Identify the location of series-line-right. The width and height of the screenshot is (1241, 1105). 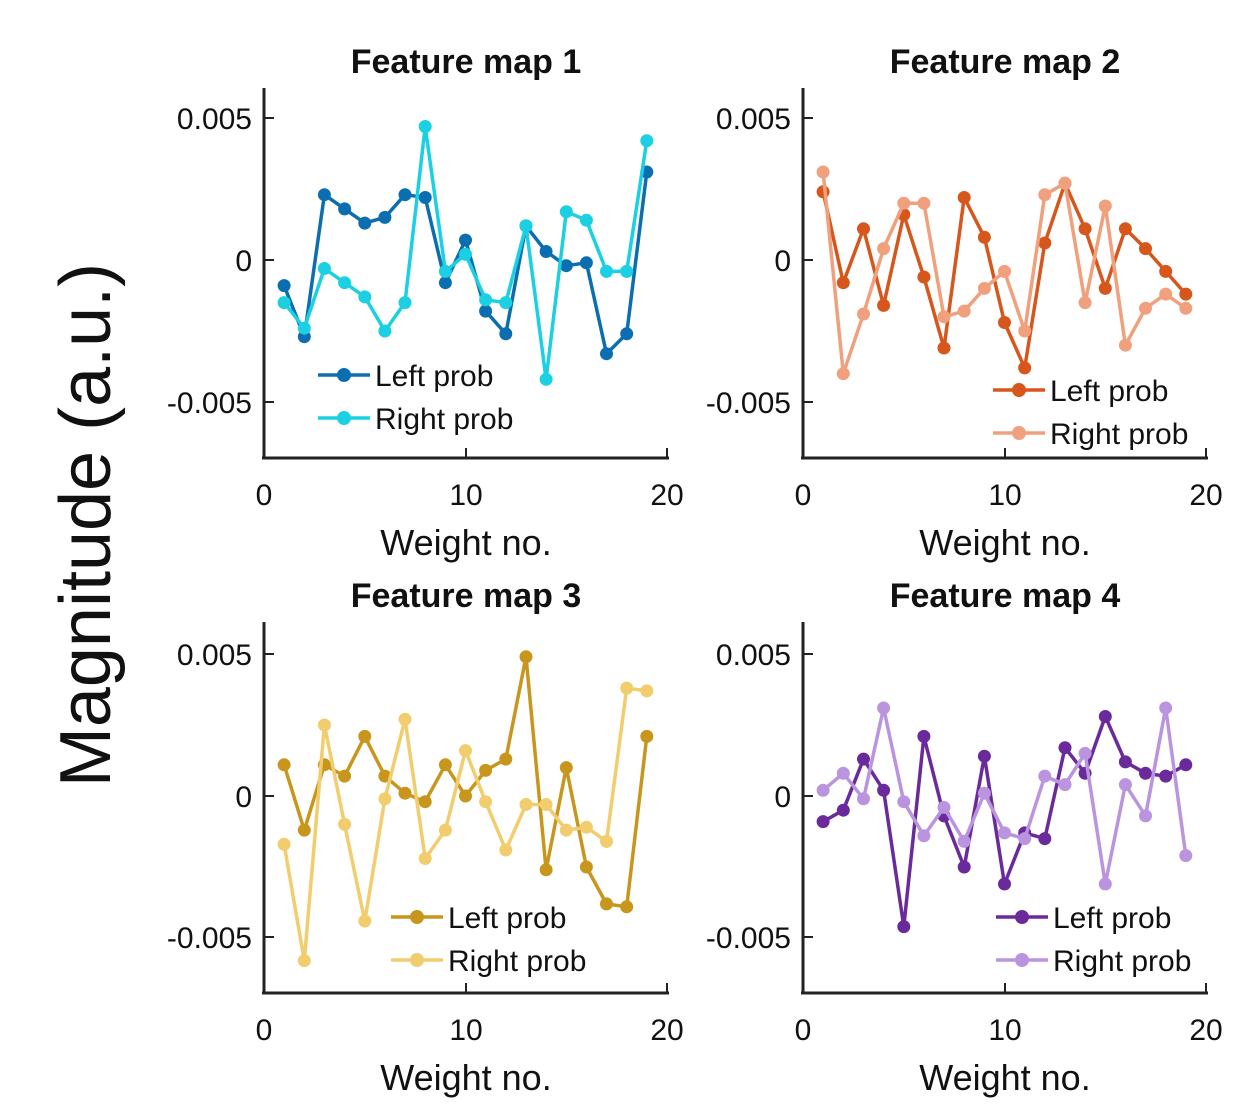
(1004, 796).